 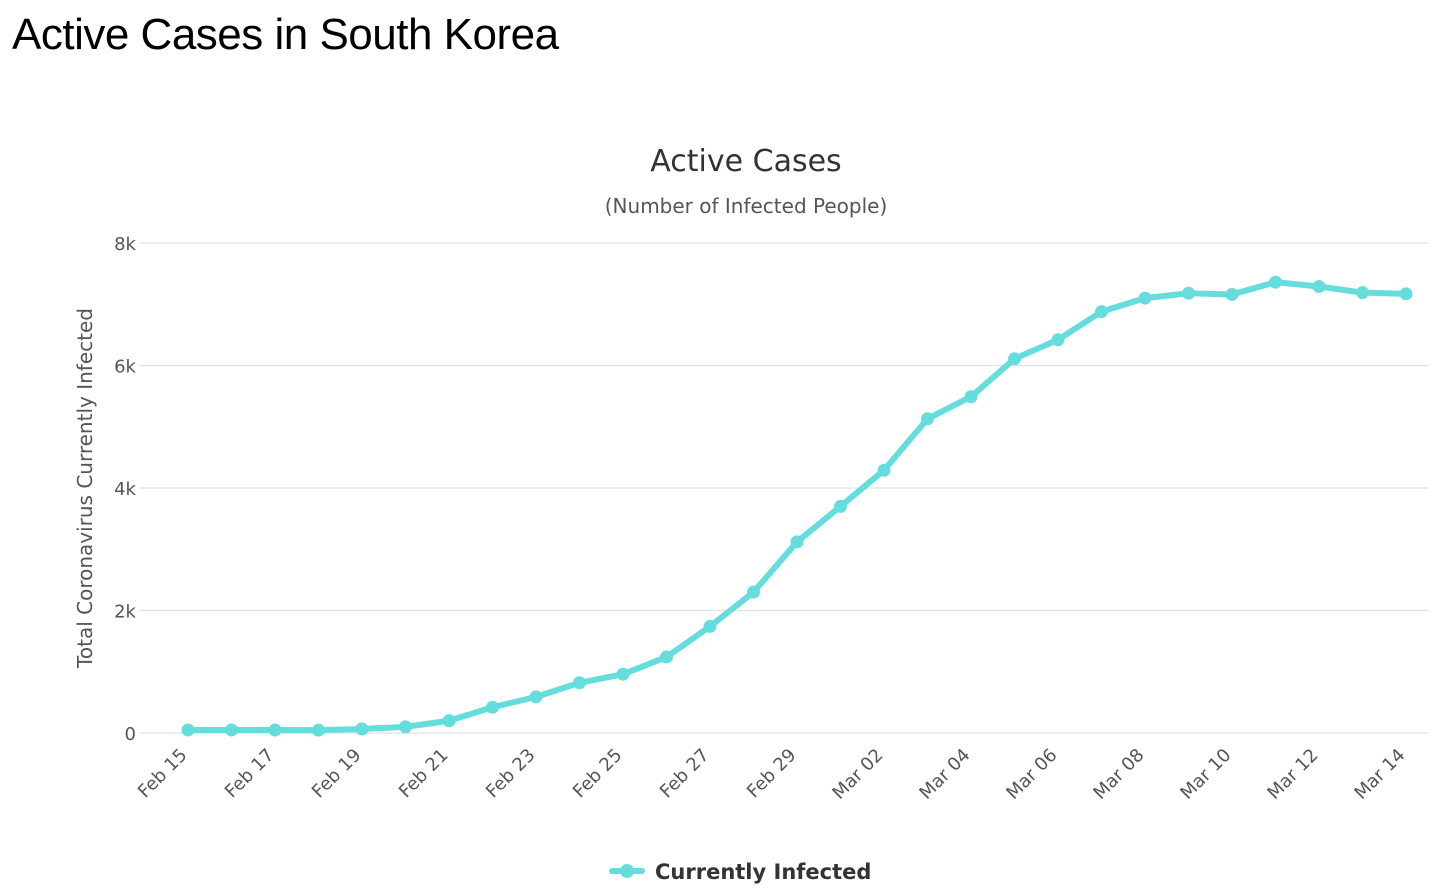 I want to click on legend-item-currently-infected: Currently Infected, so click(x=763, y=872).